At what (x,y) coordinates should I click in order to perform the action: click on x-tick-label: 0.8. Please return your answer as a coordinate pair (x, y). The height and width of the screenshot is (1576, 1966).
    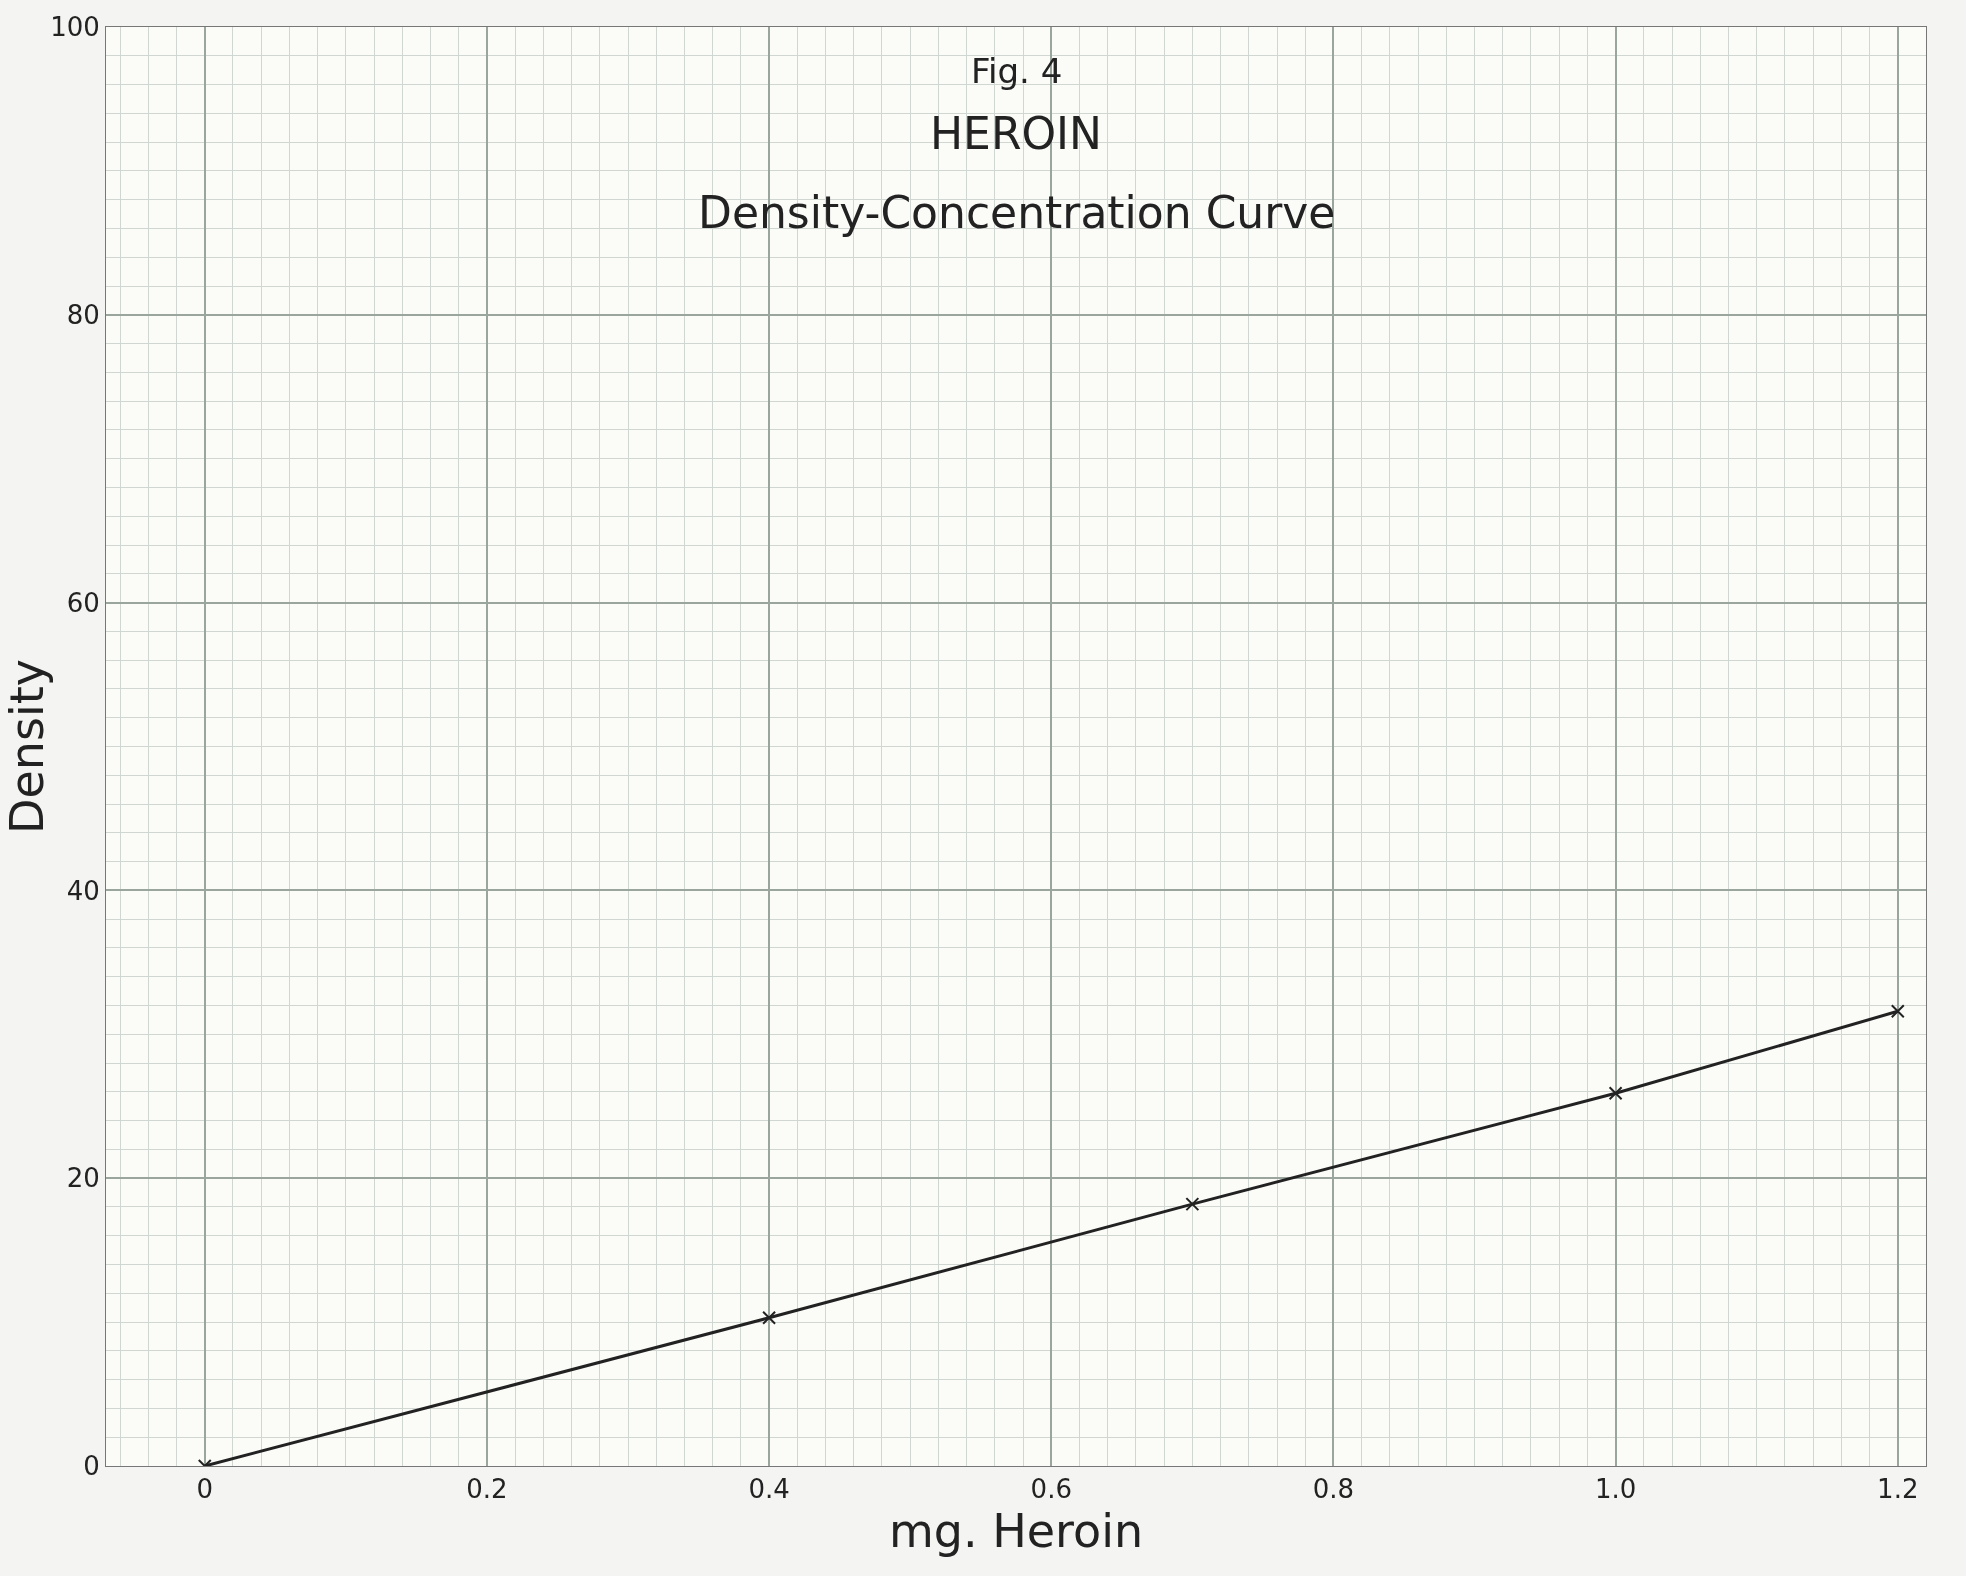
    Looking at the image, I should click on (1333, 1489).